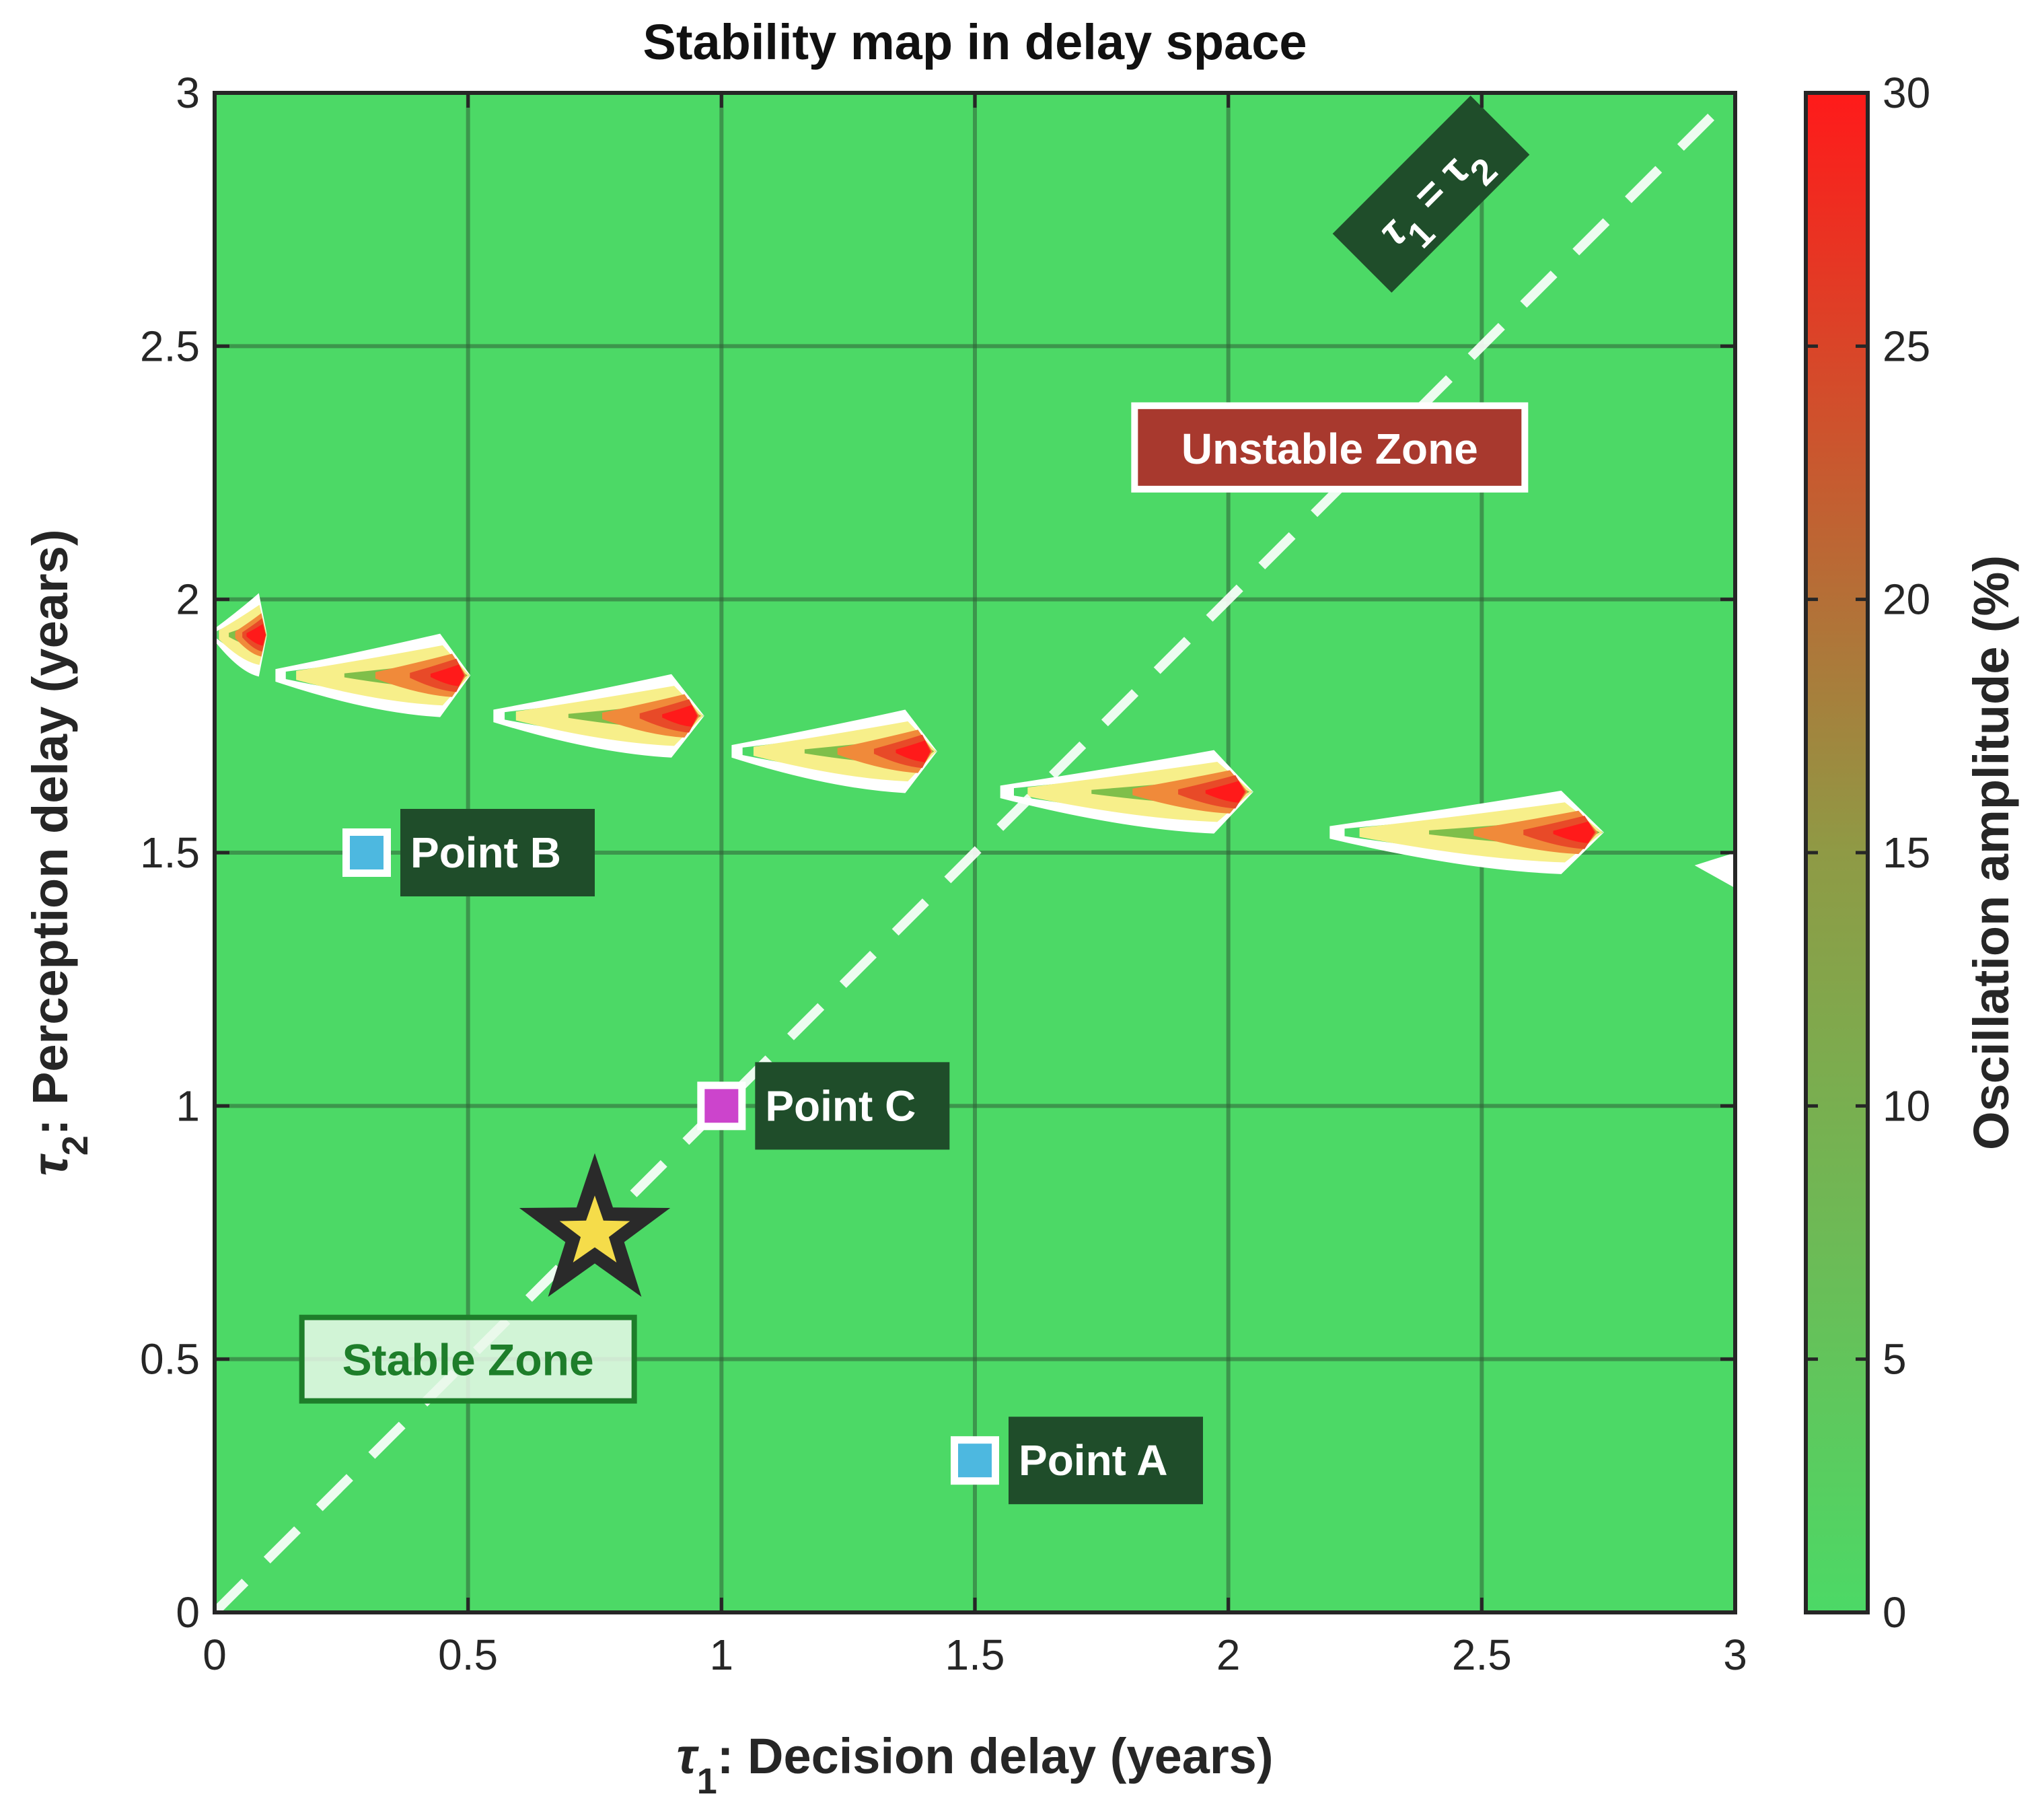 Image resolution: width=2044 pixels, height=1817 pixels. I want to click on colorbar-ticks: 0 5 10 15 20 25 30, so click(1868, 853).